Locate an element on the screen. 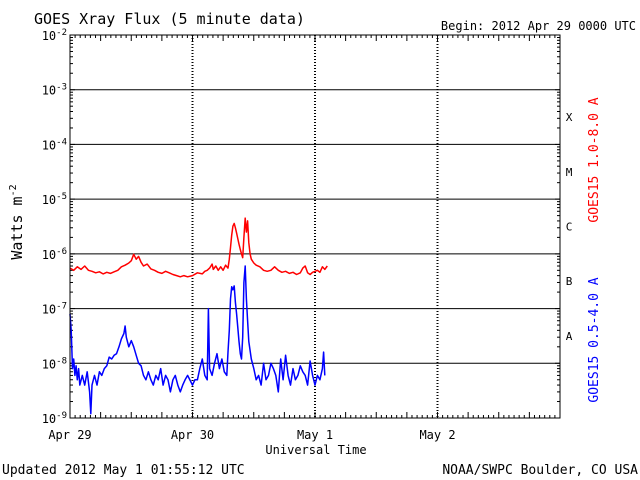 The image size is (640, 480). source-credit: NOAA/SWPC Boulder, CO USA is located at coordinates (540, 470).